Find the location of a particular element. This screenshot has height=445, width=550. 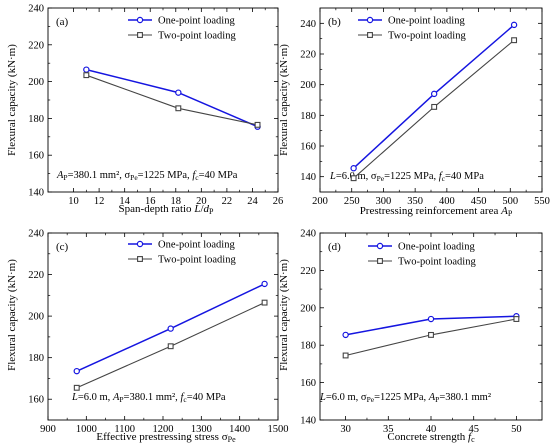

panel-a-annotation: AP=380.1 mm², σPe=1225 MPa, fc=40 MPa is located at coordinates (147, 176).